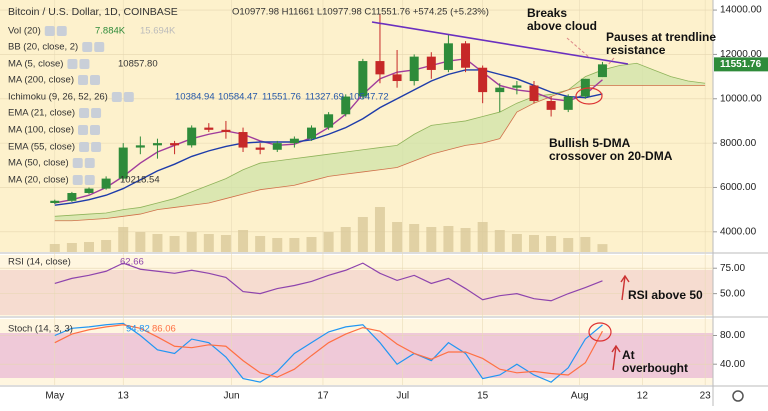 This screenshot has height=411, width=768. What do you see at coordinates (665, 295) in the screenshot?
I see `annotation: RSI above 50` at bounding box center [665, 295].